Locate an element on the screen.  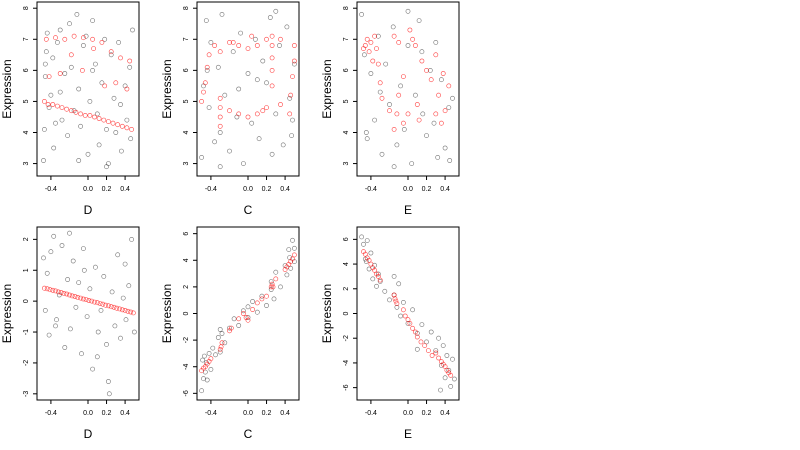
y-tick-label: 7 is located at coordinates (346, 39).